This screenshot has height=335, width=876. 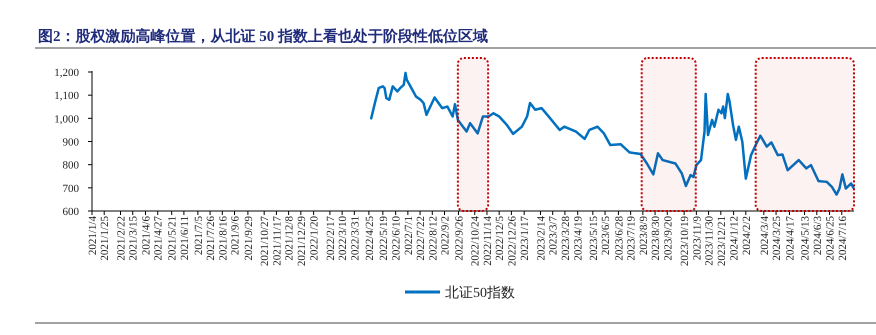 I want to click on x-tick-label: 2023/3/28, so click(x=566, y=238).